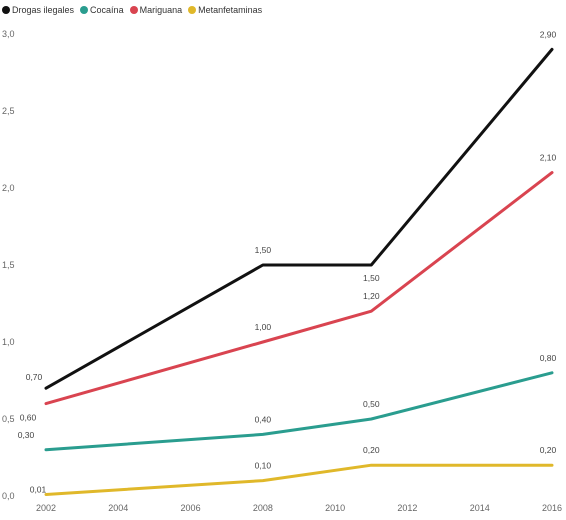 The height and width of the screenshot is (520, 566). What do you see at coordinates (46, 508) in the screenshot?
I see `x-tick-label: 2002` at bounding box center [46, 508].